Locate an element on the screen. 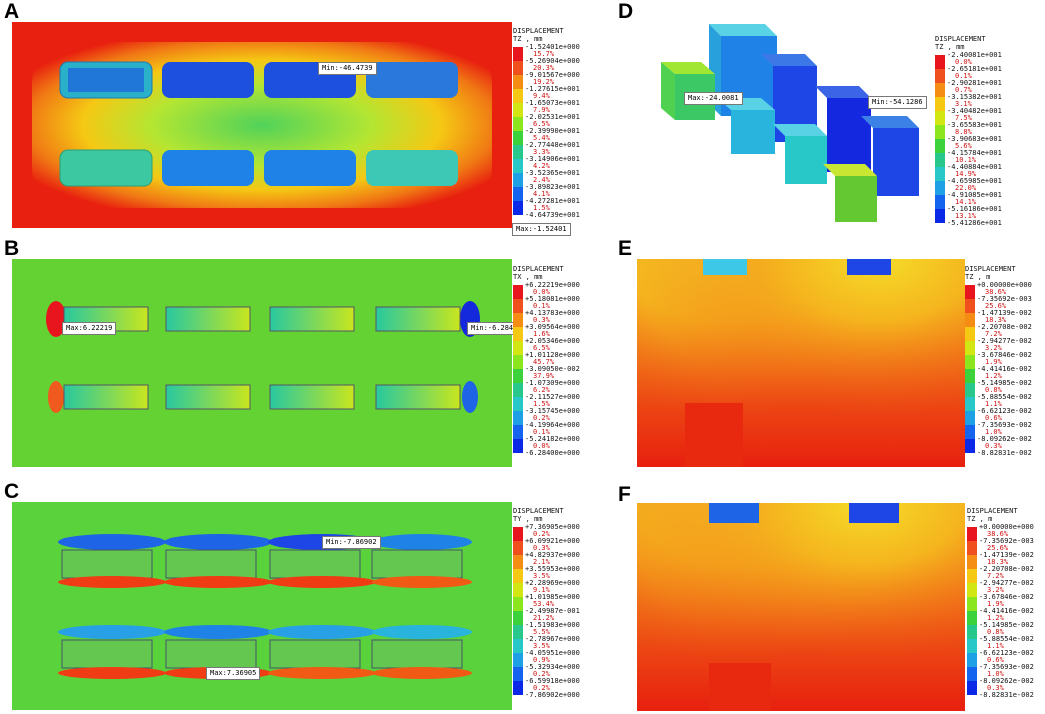 The image size is (1045, 714). fem-field-f is located at coordinates (801, 607).